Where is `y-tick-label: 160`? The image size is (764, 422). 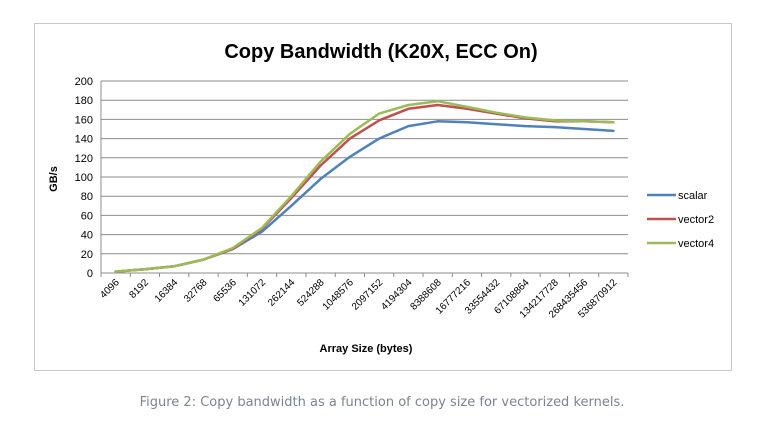
y-tick-label: 160 is located at coordinates (84, 120).